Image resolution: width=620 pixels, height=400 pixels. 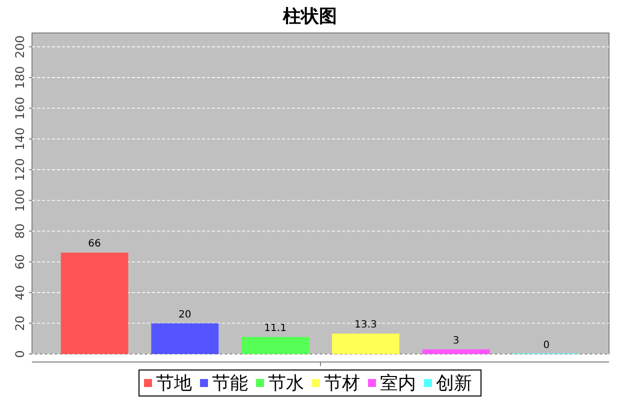 I want to click on data-label: 20, so click(x=185, y=314).